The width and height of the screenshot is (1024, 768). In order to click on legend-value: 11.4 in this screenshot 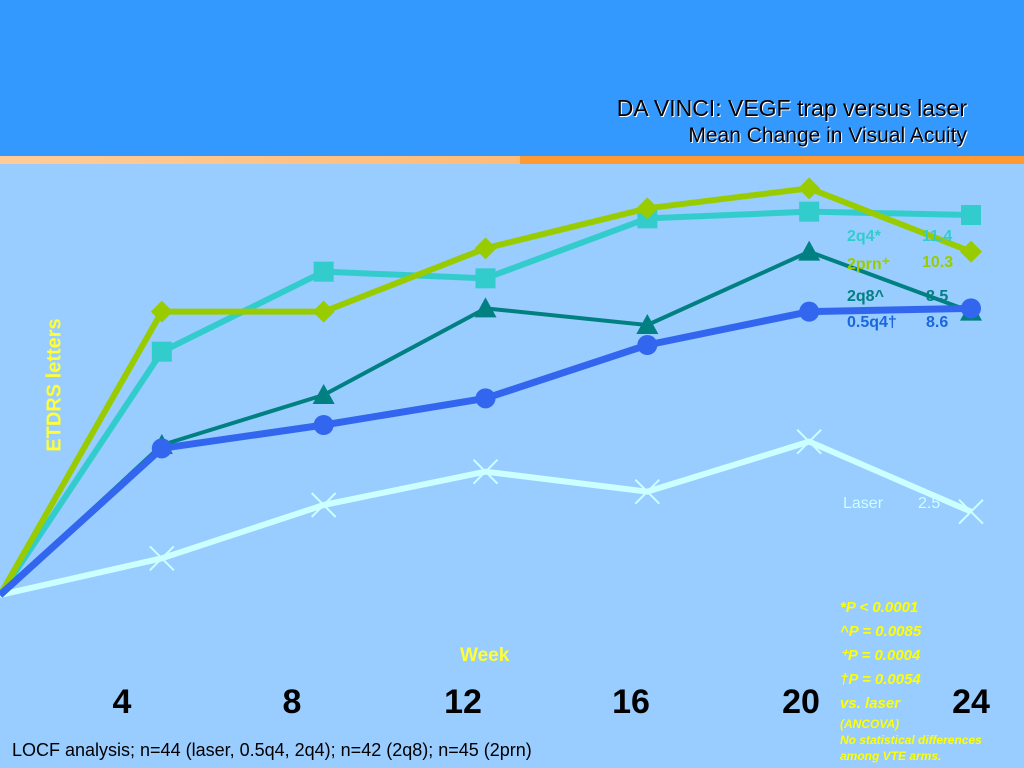, I will do `click(937, 236)`.